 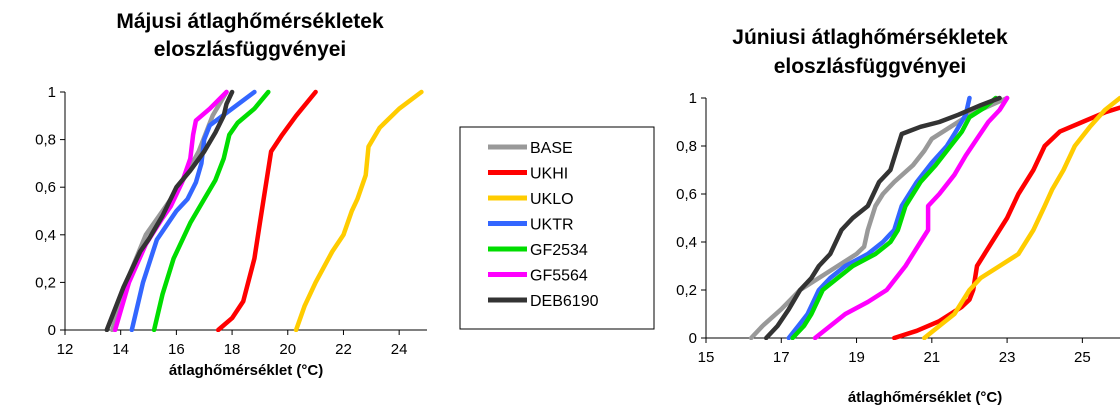 I want to click on x-tick-label: 23, so click(x=1007, y=357).